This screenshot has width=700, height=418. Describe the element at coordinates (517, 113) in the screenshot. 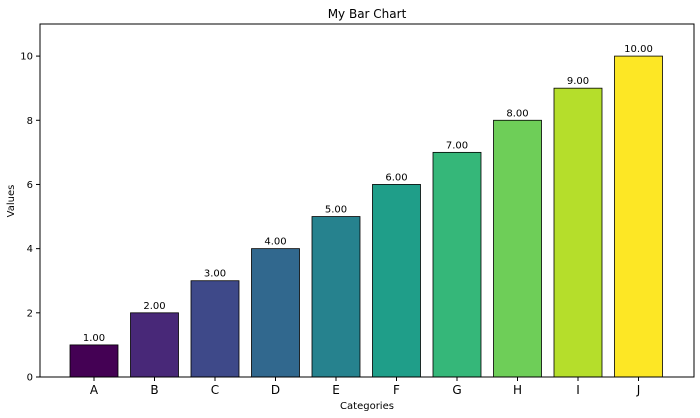

I see `data-label: 8.00` at that location.